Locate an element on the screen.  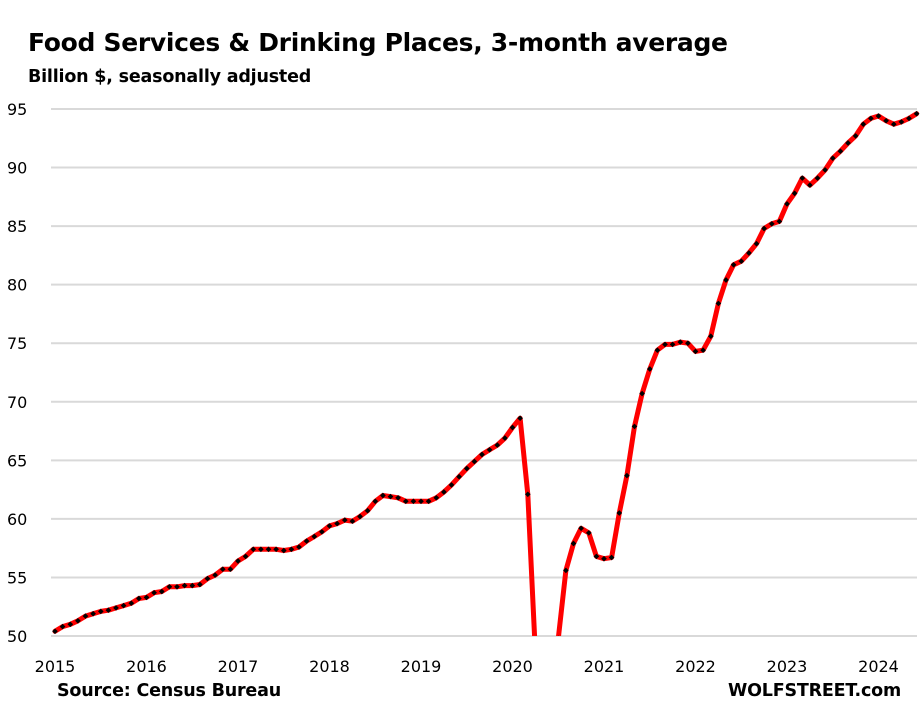
x-tick-label: 2022 is located at coordinates (695, 666).